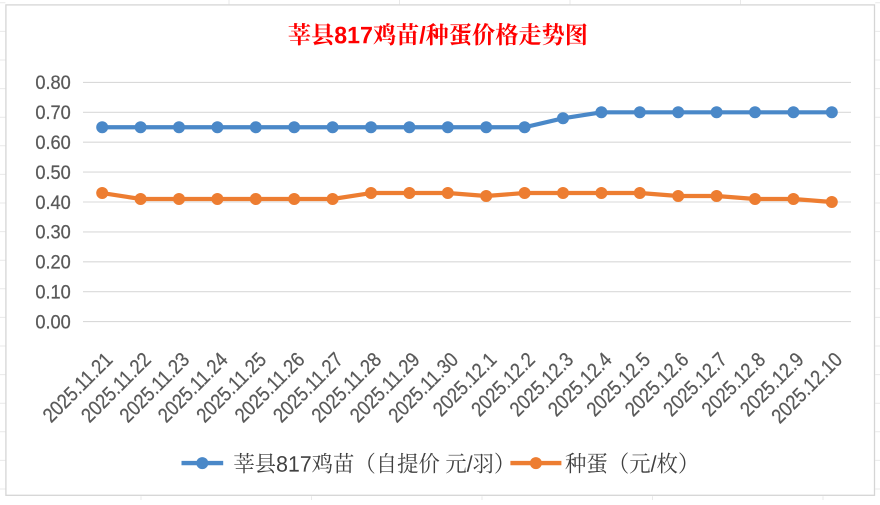 Image resolution: width=880 pixels, height=505 pixels. Describe the element at coordinates (53, 143) in the screenshot. I see `svg-text: 0.60` at that location.